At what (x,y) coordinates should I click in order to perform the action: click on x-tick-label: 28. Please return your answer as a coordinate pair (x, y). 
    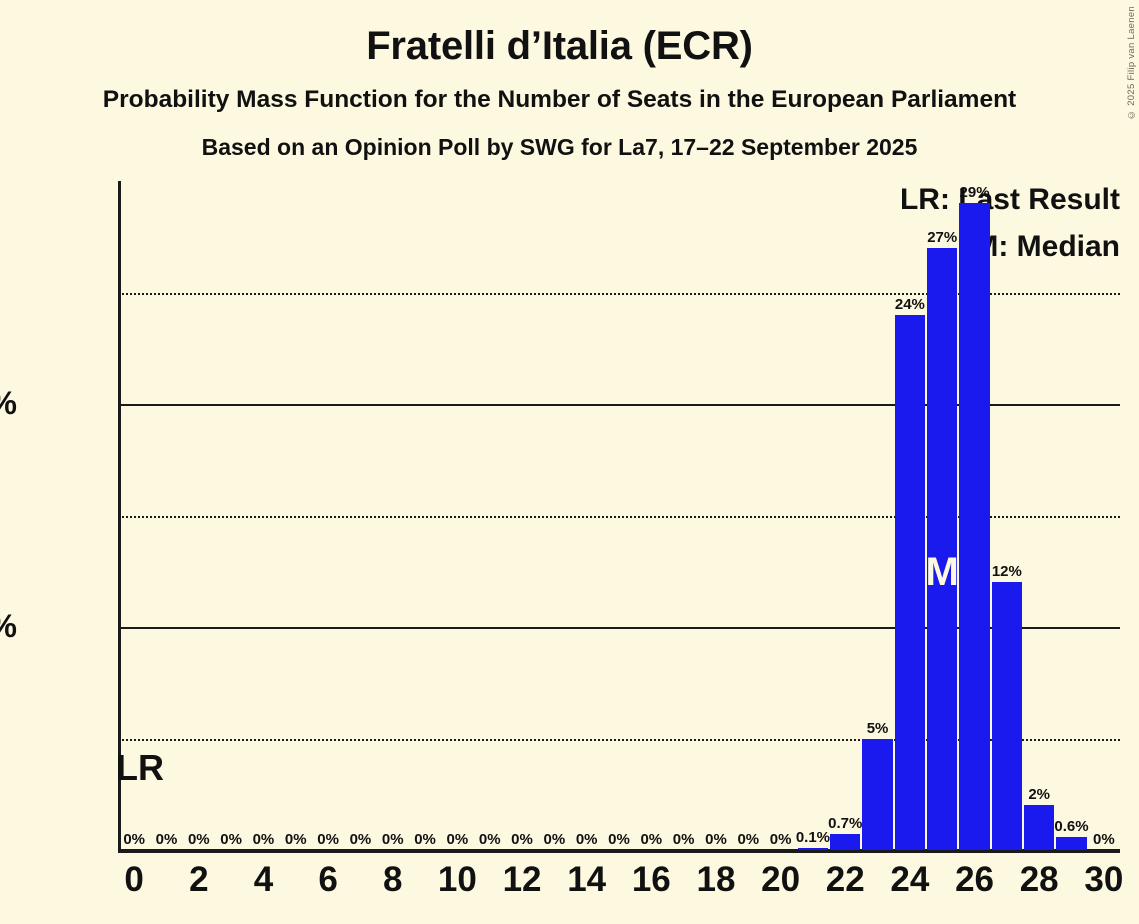
    Looking at the image, I should click on (1039, 879).